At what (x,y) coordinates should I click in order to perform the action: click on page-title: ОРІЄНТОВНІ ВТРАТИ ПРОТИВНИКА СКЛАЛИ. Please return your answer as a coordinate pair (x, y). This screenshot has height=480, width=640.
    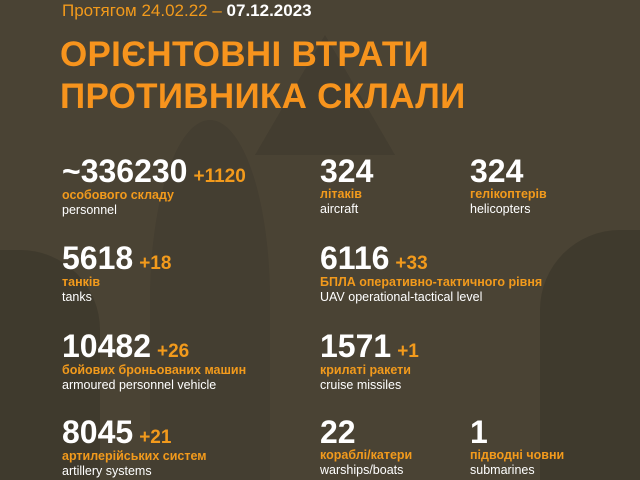
    Looking at the image, I should click on (263, 76).